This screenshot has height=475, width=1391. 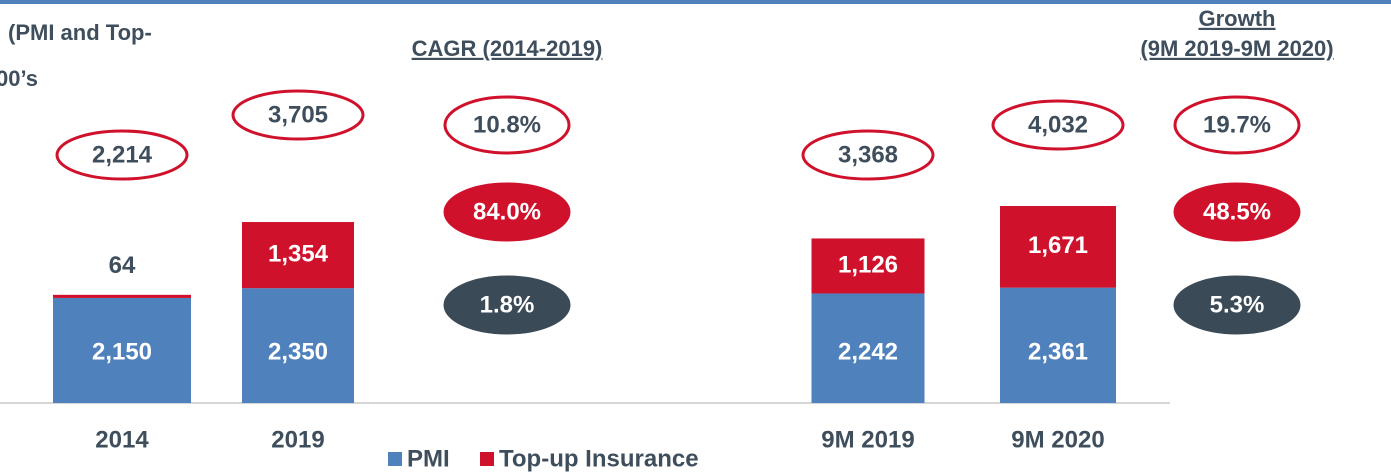 I want to click on growth-label: 19.7%, so click(x=1237, y=124).